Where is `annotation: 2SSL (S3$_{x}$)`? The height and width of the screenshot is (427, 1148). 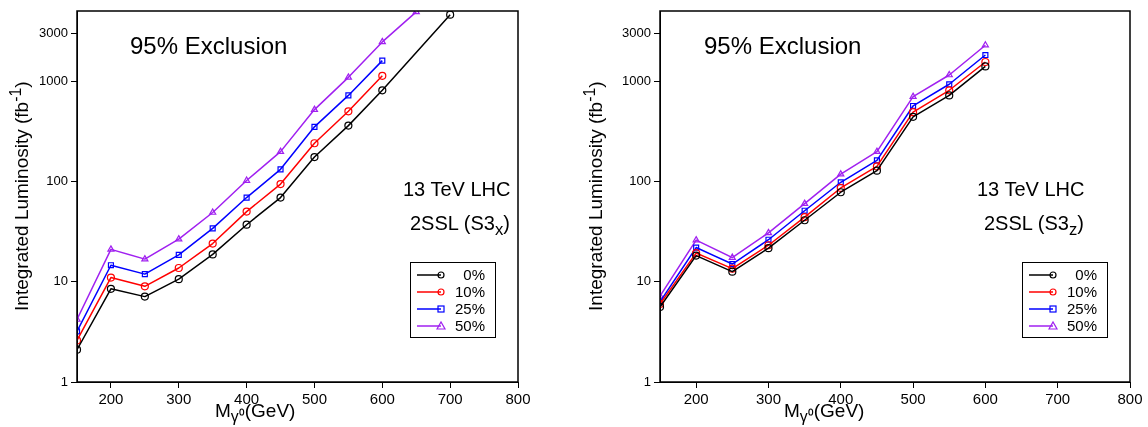 annotation: 2SSL (S3$_{x}$) is located at coordinates (460, 226).